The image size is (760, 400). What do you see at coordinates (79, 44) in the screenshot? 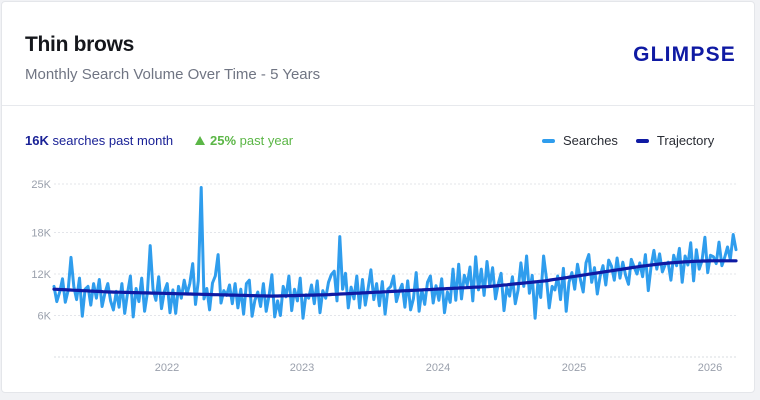
I see `page-title: Thin brows` at bounding box center [79, 44].